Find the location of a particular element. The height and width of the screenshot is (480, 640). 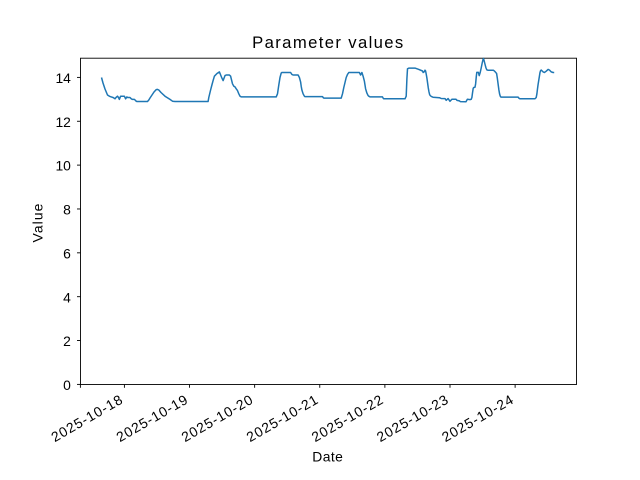

svg-text: 6 is located at coordinates (67, 253).